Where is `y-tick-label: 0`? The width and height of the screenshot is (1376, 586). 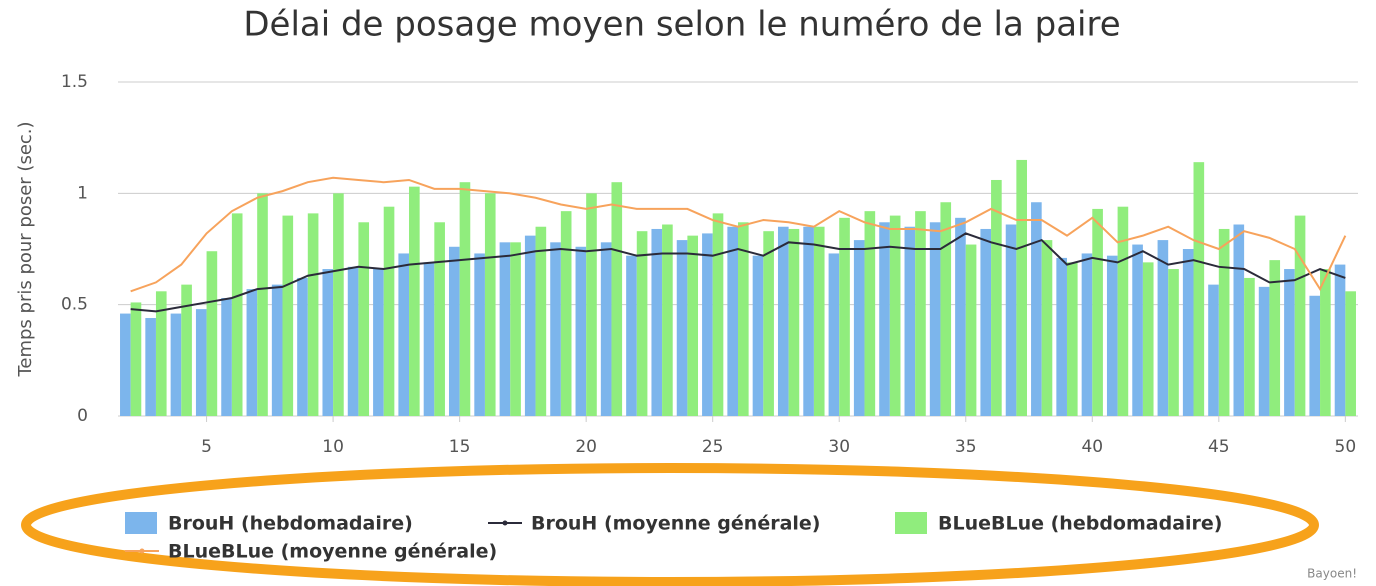 y-tick-label: 0 is located at coordinates (82, 416).